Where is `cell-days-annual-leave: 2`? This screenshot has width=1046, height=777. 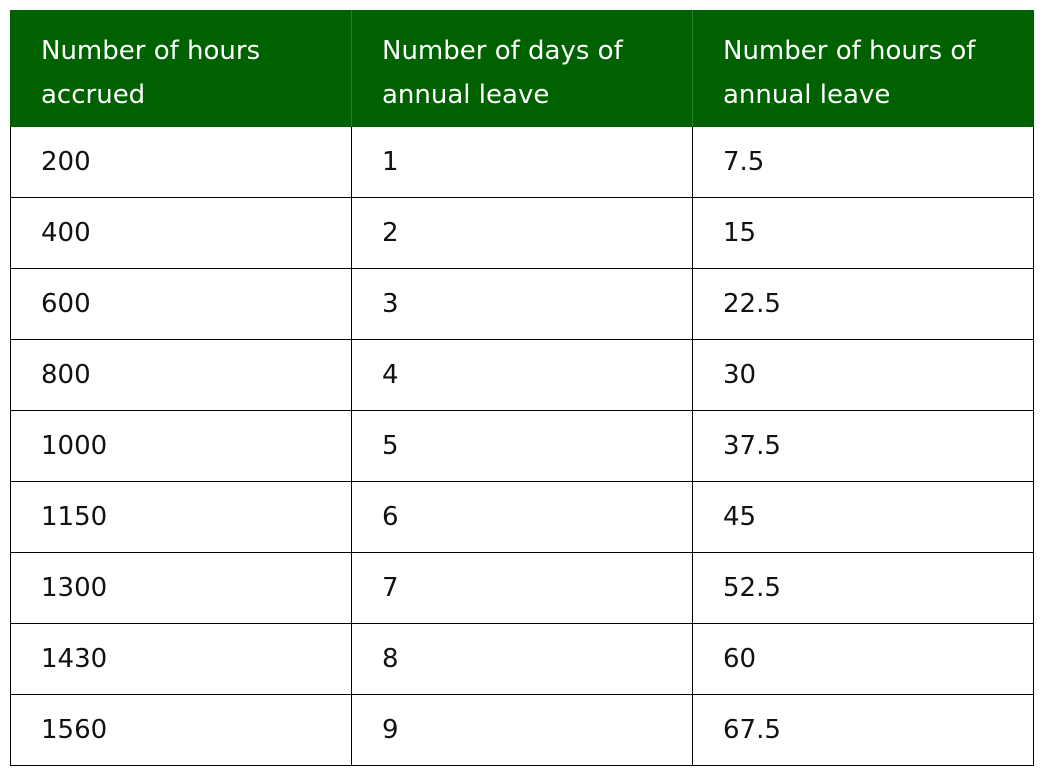
cell-days-annual-leave: 2 is located at coordinates (522, 233).